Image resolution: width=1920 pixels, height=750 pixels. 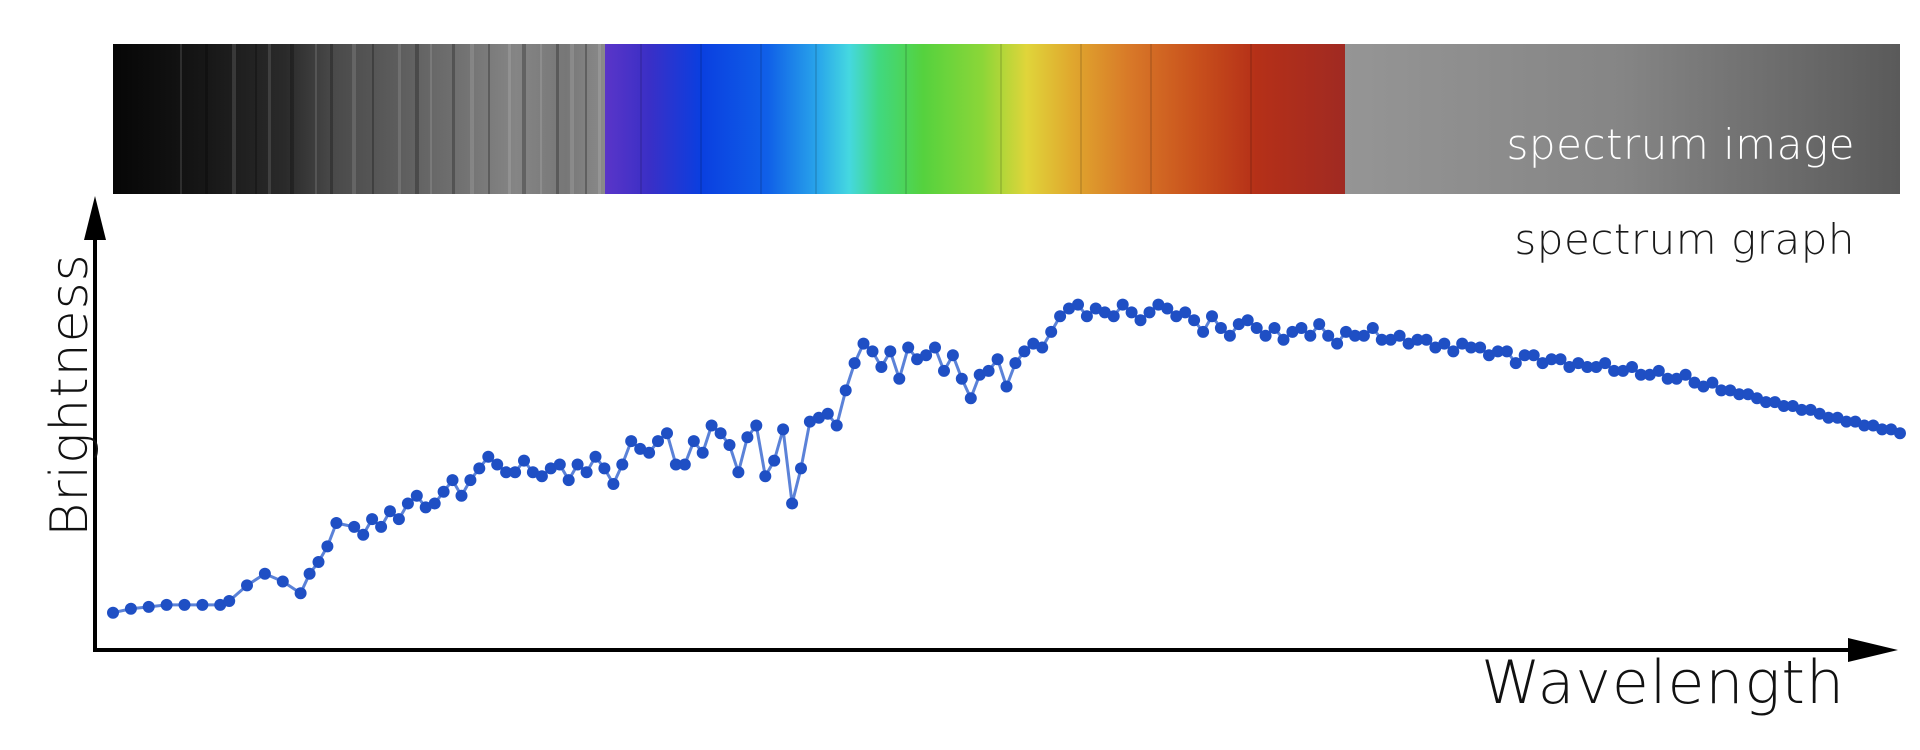 What do you see at coordinates (1680, 144) in the screenshot?
I see `spectrum-image-label: spectrum image` at bounding box center [1680, 144].